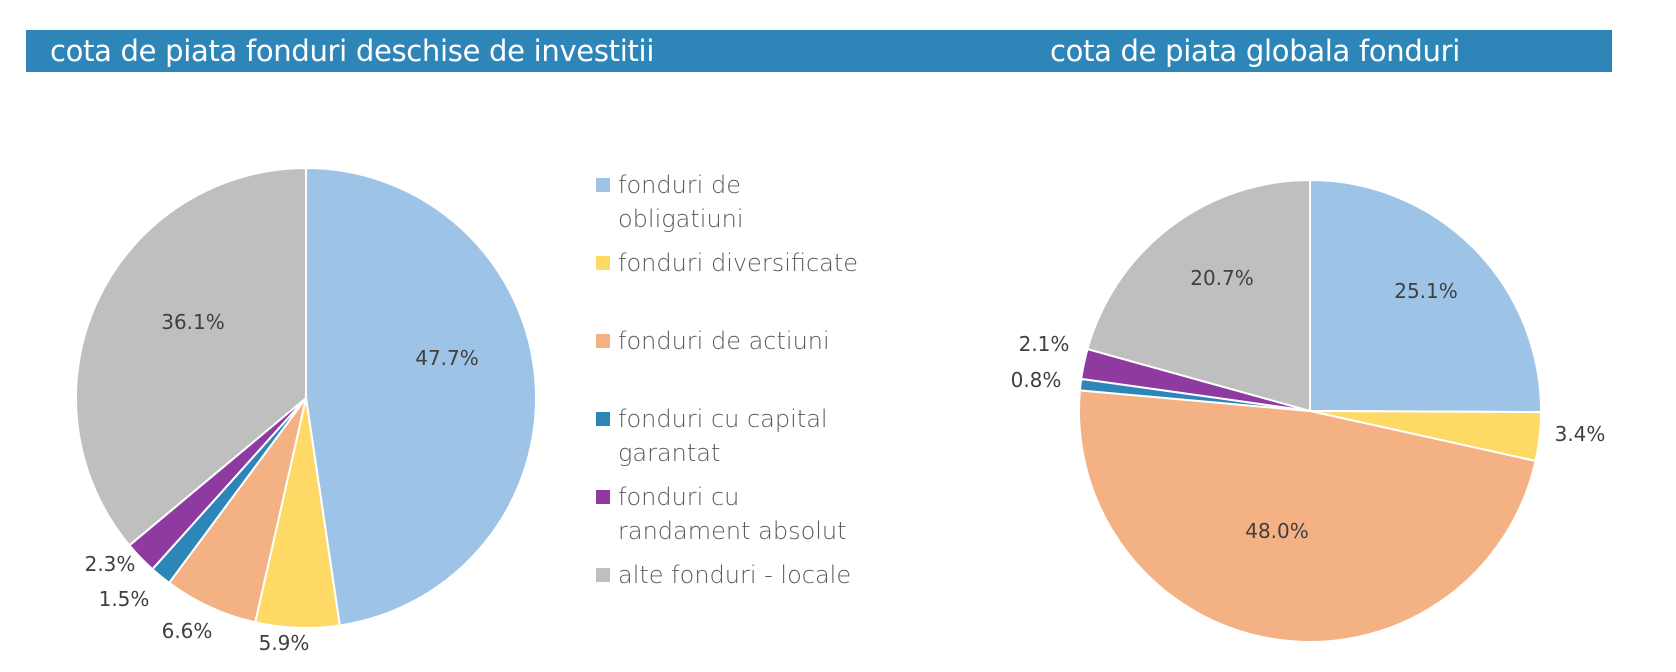 The height and width of the screenshot is (672, 1676). I want to click on legend-label: fonduri de actiuni, so click(724, 341).